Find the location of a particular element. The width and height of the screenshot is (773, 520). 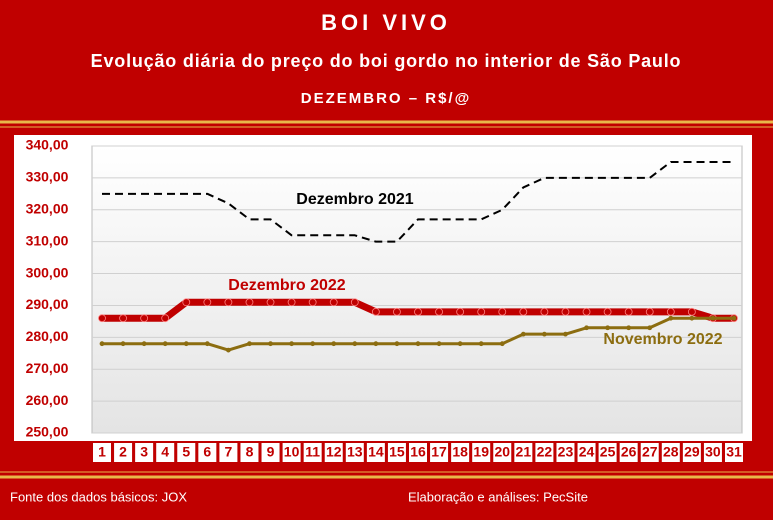

x-tick-label: 16 is located at coordinates (418, 452).